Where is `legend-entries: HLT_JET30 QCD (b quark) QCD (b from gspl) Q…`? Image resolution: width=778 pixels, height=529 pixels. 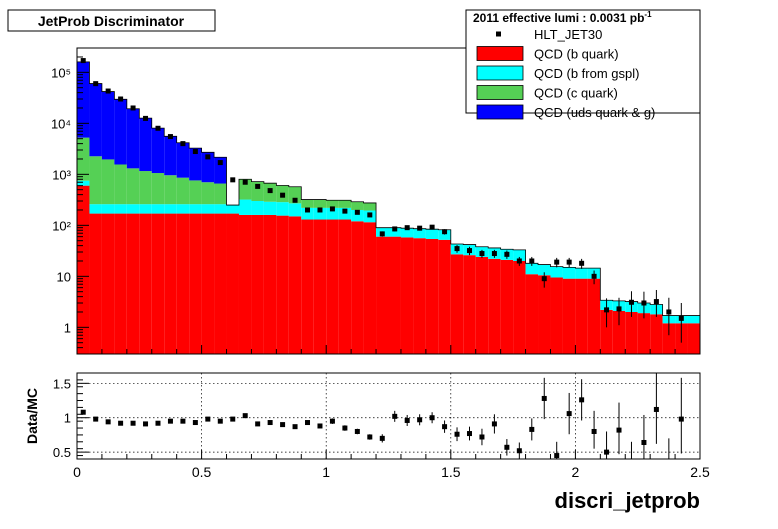 legend-entries: HLT_JET30 QCD (b quark) QCD (b from gspl) Q… is located at coordinates (565, 73).